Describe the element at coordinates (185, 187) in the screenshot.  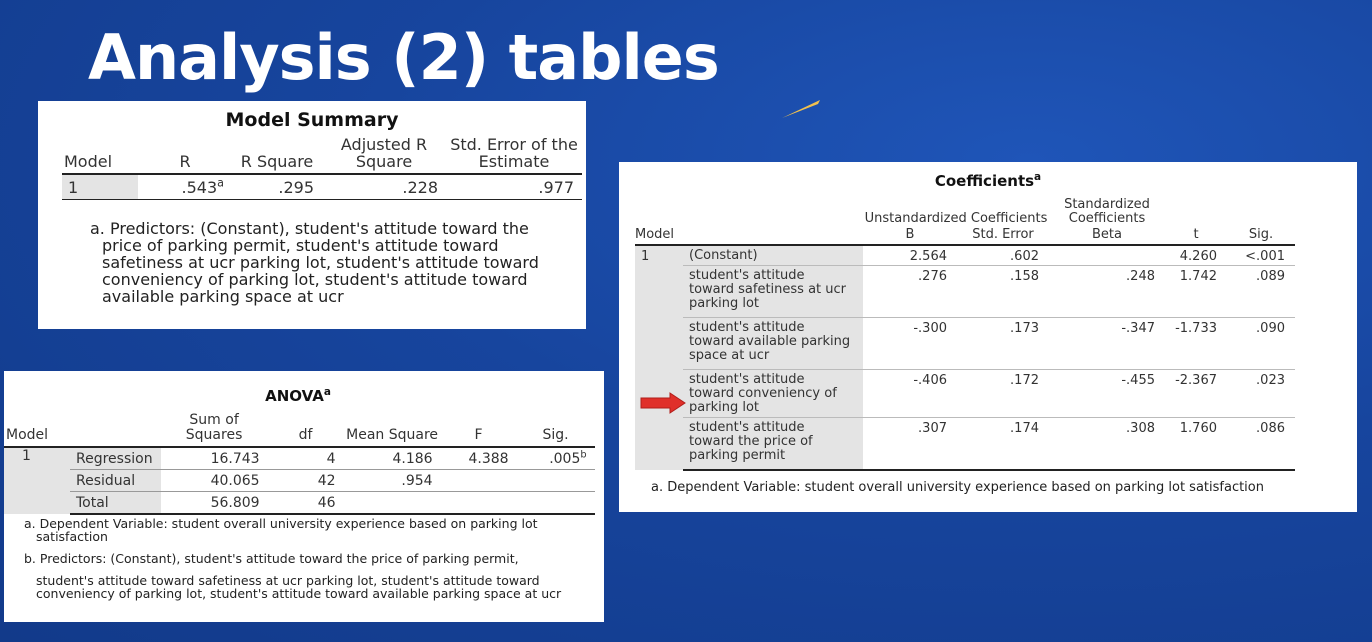
I see `r-cell: .543a` at that location.